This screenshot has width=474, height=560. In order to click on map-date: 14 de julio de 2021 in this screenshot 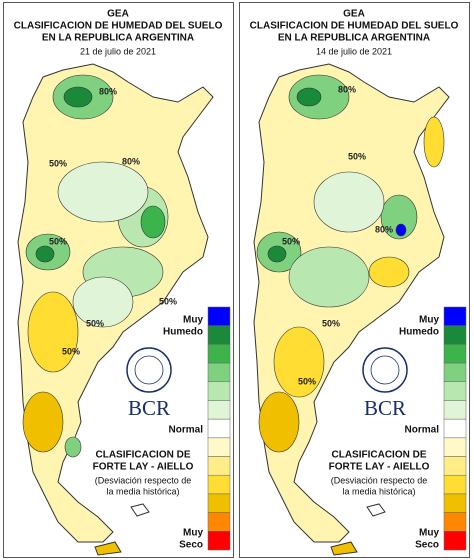, I will do `click(354, 51)`.